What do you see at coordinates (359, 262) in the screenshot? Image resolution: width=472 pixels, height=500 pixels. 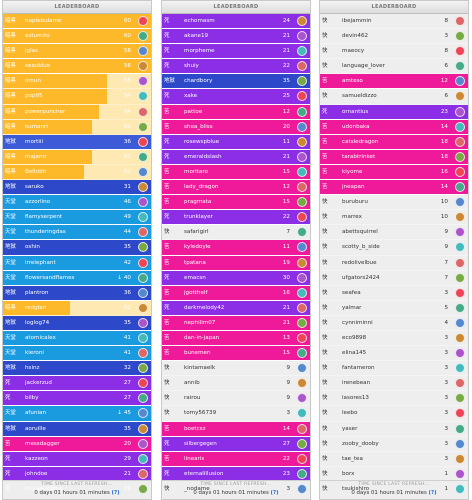 I see `username: redolivelbue` at bounding box center [359, 262].